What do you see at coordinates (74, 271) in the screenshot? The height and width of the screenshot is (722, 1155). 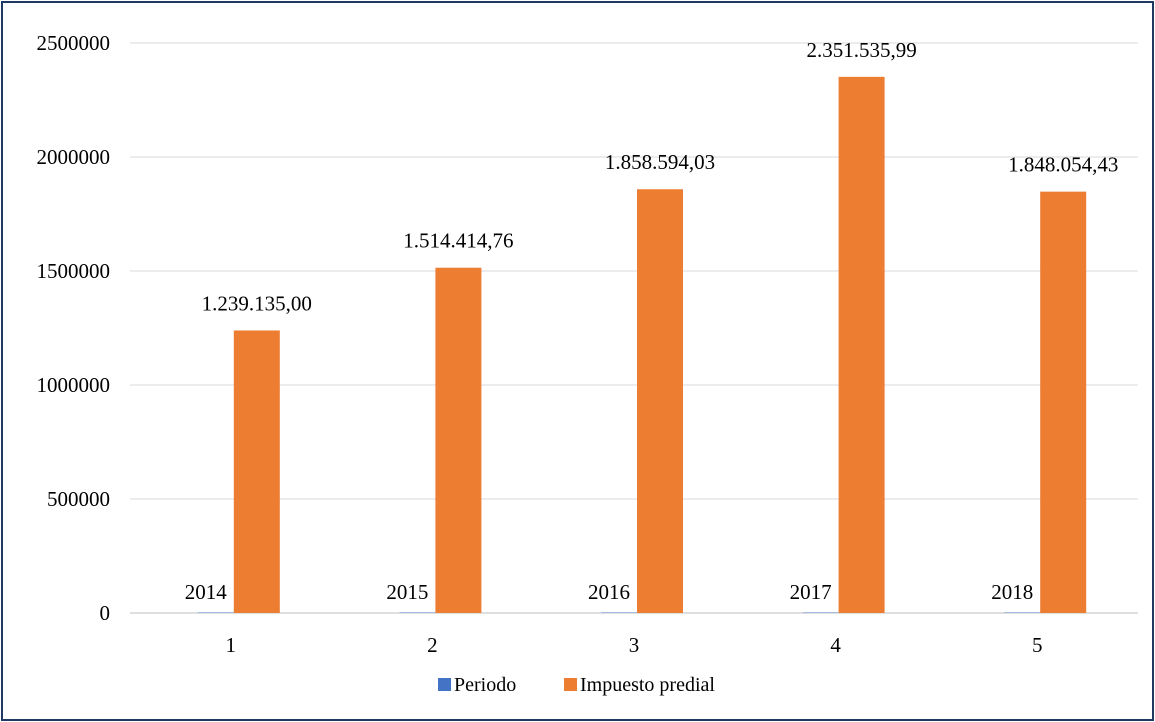 I see `y-tick-label: 1500000` at bounding box center [74, 271].